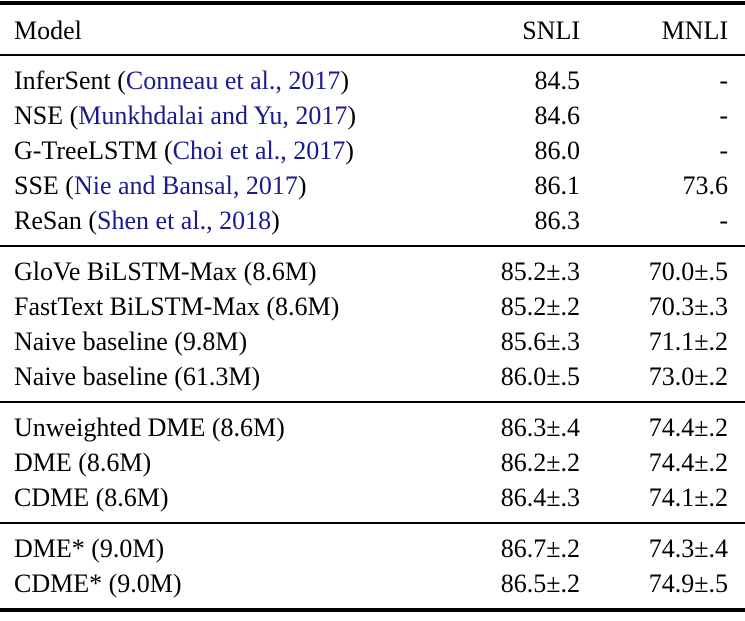 This screenshot has height=621, width=745. I want to click on model-cell: Naive baseline (9.8M), so click(131, 341).